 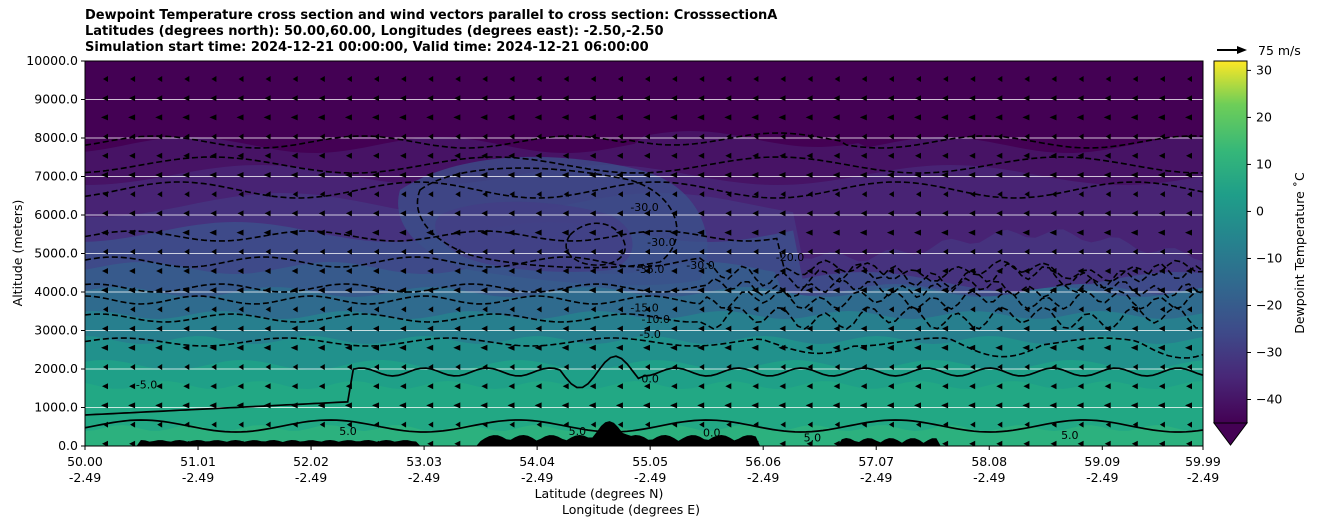 I want to click on contour-label: -5.0, so click(x=649, y=334).